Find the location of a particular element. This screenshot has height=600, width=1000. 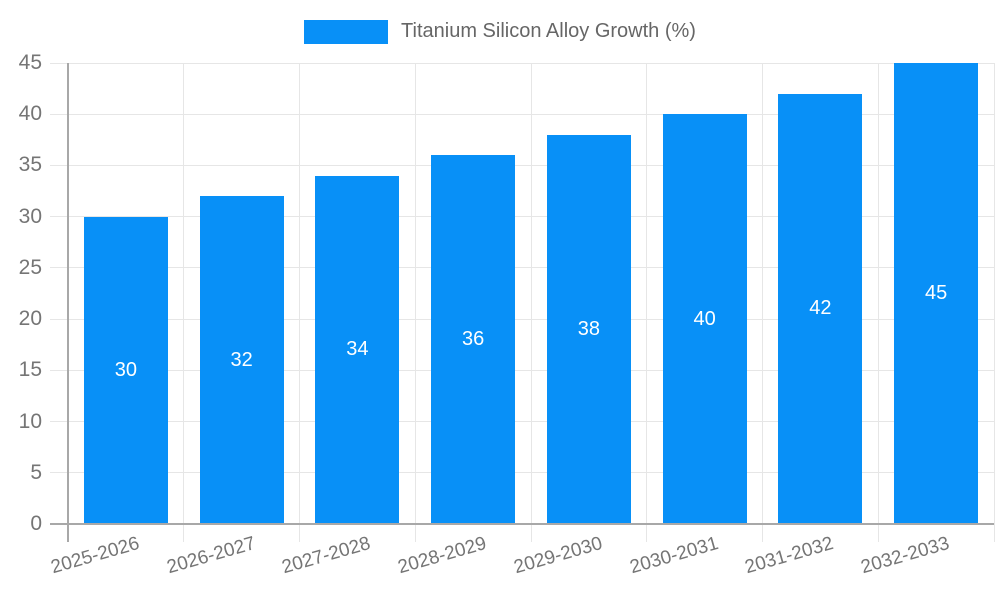

y-axis-tick-label: 5 is located at coordinates (36, 472).